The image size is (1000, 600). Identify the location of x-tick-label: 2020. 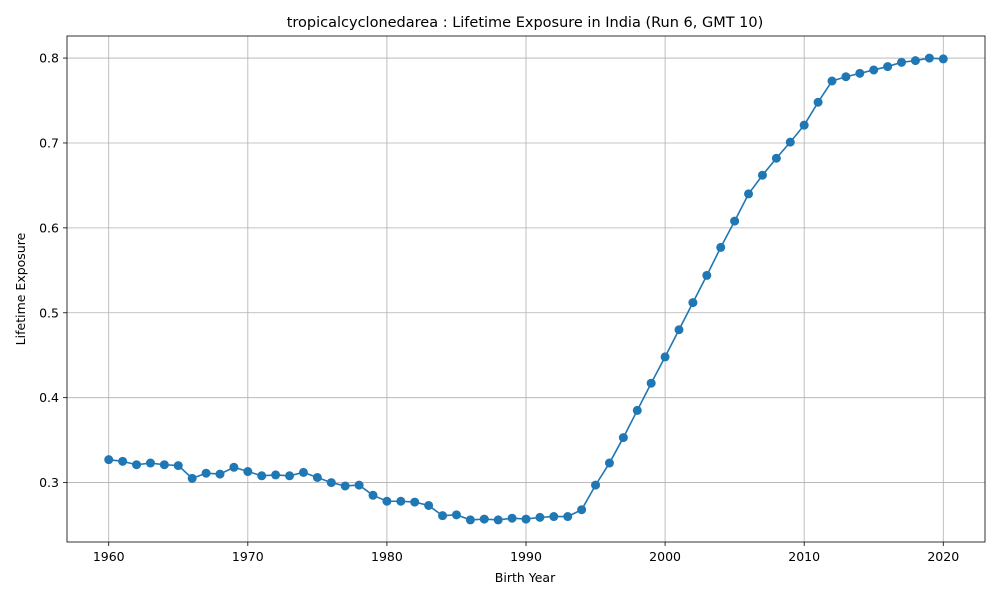
(943, 556).